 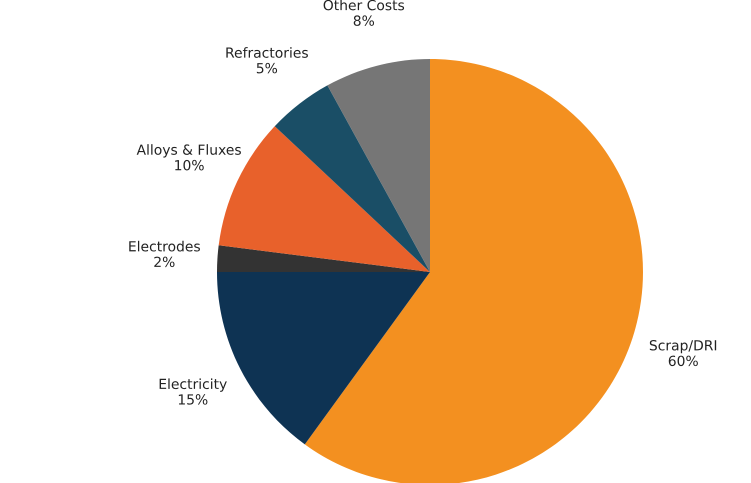 I want to click on data-label: 10%, so click(x=189, y=165).